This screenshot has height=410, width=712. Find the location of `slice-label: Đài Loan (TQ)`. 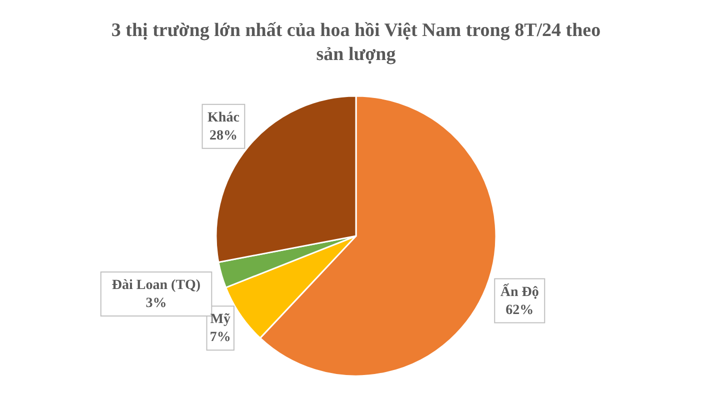

slice-label: Đài Loan (TQ) is located at coordinates (156, 286).